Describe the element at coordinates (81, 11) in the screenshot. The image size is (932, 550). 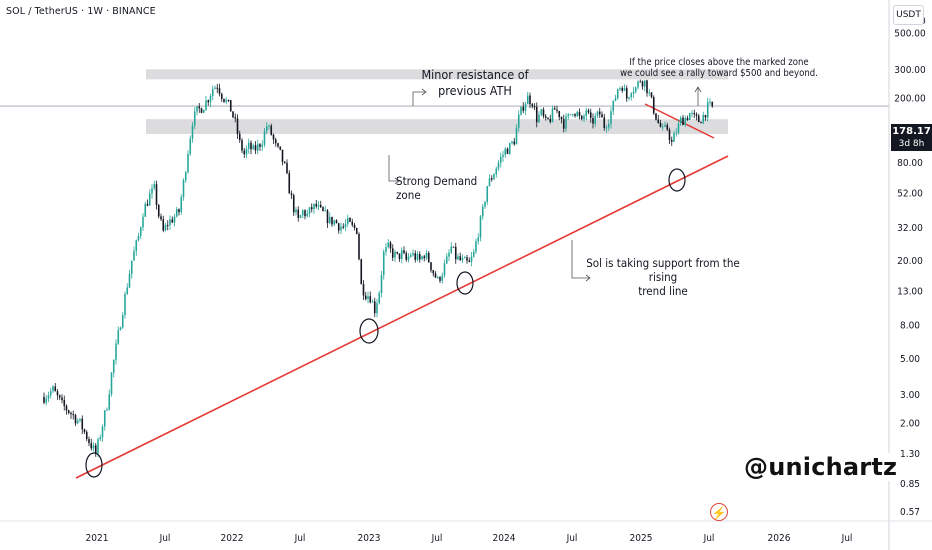
I see `symbol-title: SOL / TetherUS · 1W · BINANCE` at that location.